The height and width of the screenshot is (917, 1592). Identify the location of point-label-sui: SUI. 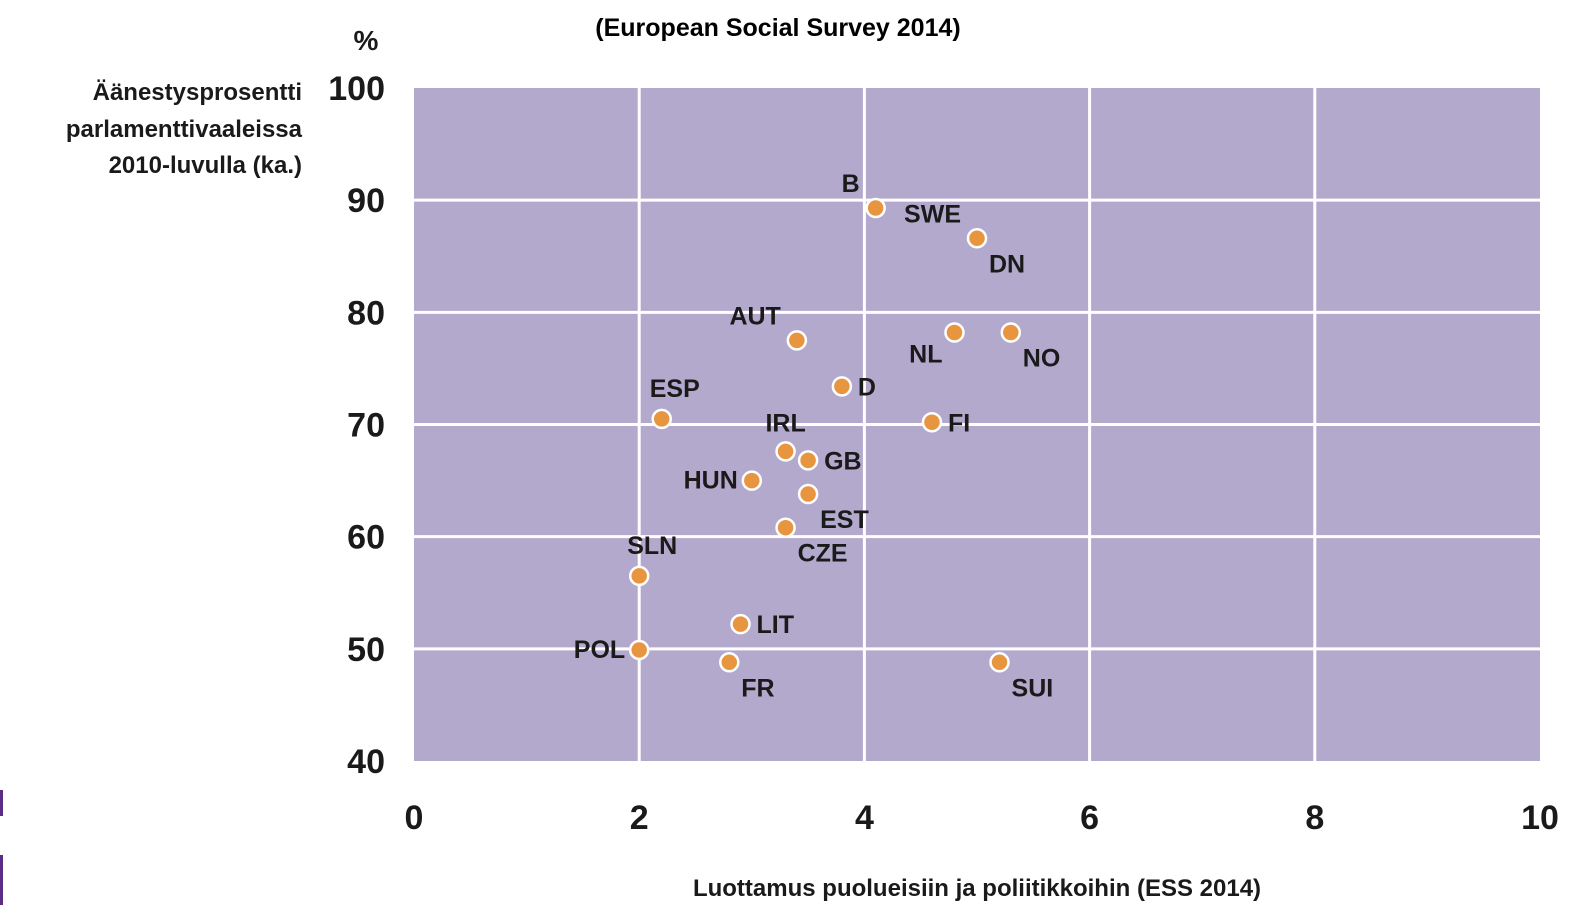
(1033, 688).